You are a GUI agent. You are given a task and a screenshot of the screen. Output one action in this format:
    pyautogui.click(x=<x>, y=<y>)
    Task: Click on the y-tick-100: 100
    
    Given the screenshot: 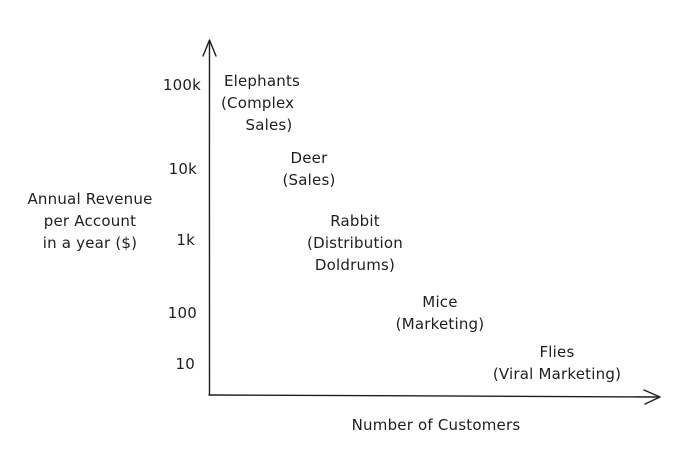 What is the action you would take?
    pyautogui.click(x=167, y=313)
    